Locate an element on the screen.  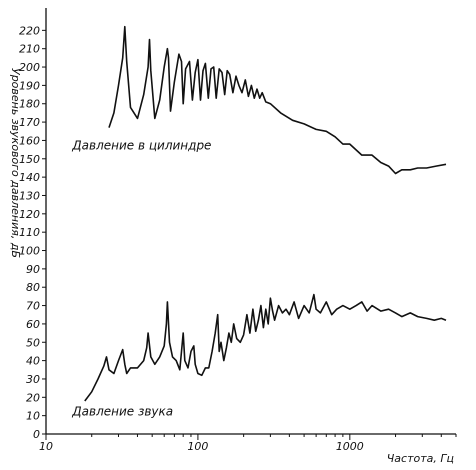
y-axis-title: Уровень звукового давления, дБ is located at coordinates (15, 163).